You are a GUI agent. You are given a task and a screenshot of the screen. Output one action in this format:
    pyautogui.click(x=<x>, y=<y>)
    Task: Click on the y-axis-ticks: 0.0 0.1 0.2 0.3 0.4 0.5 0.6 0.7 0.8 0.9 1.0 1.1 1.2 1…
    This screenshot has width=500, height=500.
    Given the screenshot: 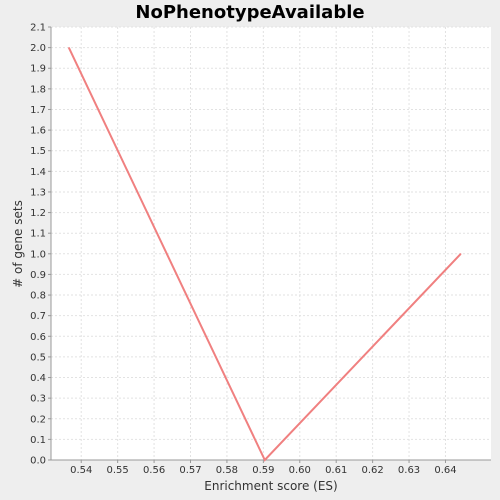 What is the action you would take?
    pyautogui.click(x=40, y=245)
    